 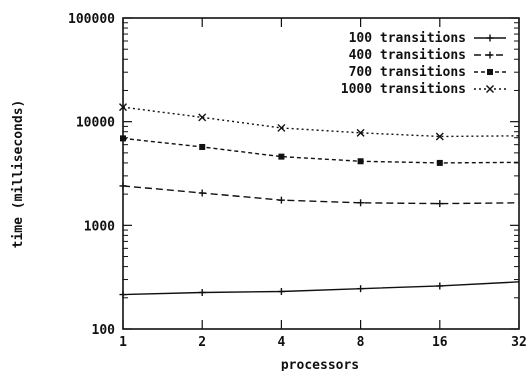 I want to click on x-tick-label: 16, so click(x=440, y=342).